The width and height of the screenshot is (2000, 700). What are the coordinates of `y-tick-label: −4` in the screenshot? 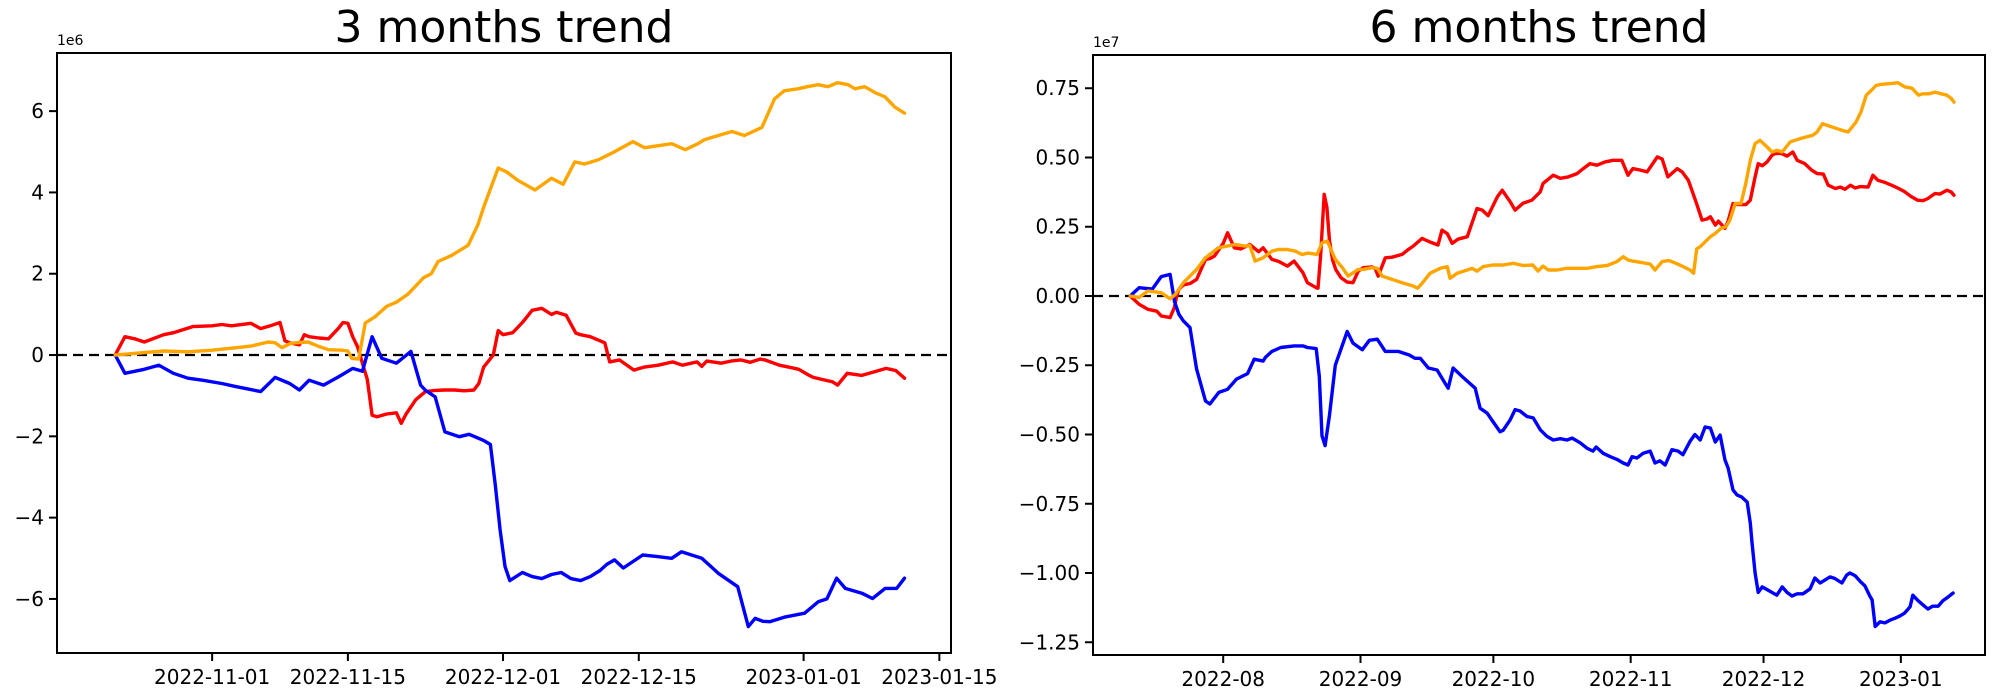 It's located at (29, 518).